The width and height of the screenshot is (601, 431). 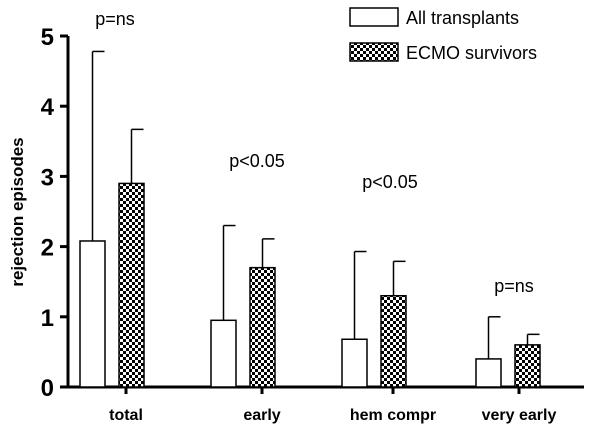 What do you see at coordinates (261, 415) in the screenshot?
I see `x-tick-label: early` at bounding box center [261, 415].